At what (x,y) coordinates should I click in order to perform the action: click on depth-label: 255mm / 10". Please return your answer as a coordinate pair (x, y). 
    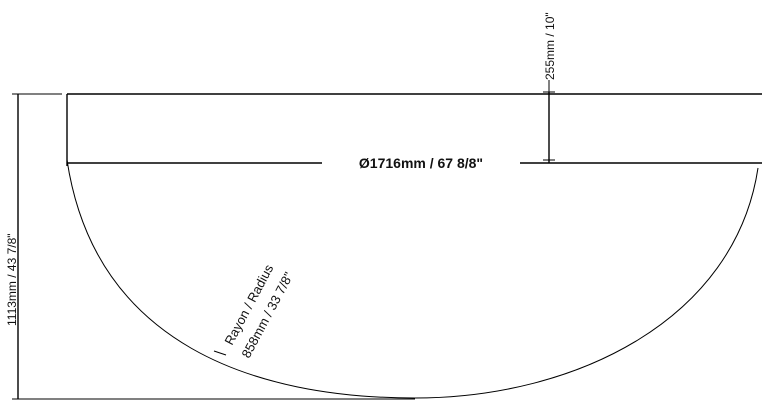
    Looking at the image, I should click on (550, 46).